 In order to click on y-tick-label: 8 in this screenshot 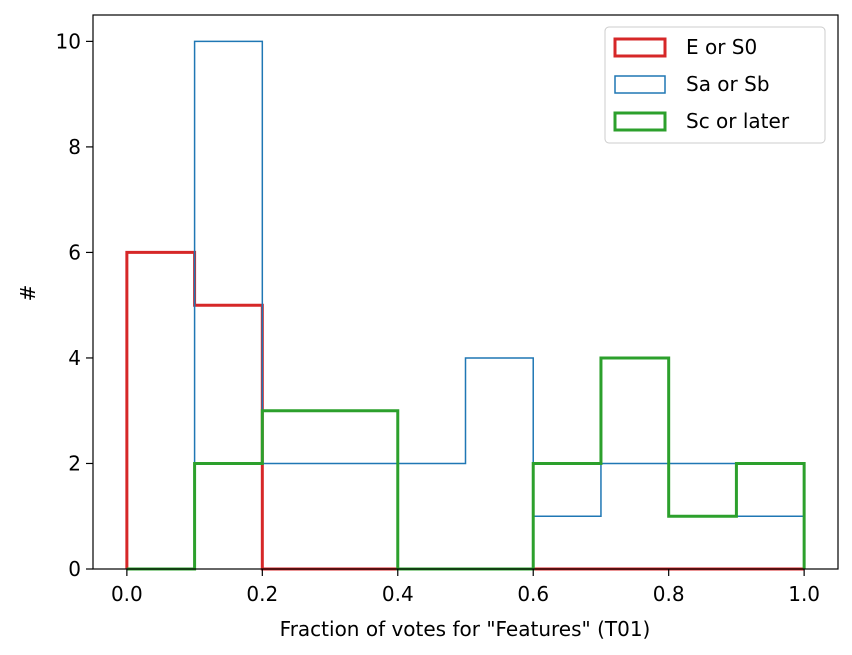, I will do `click(74, 147)`.